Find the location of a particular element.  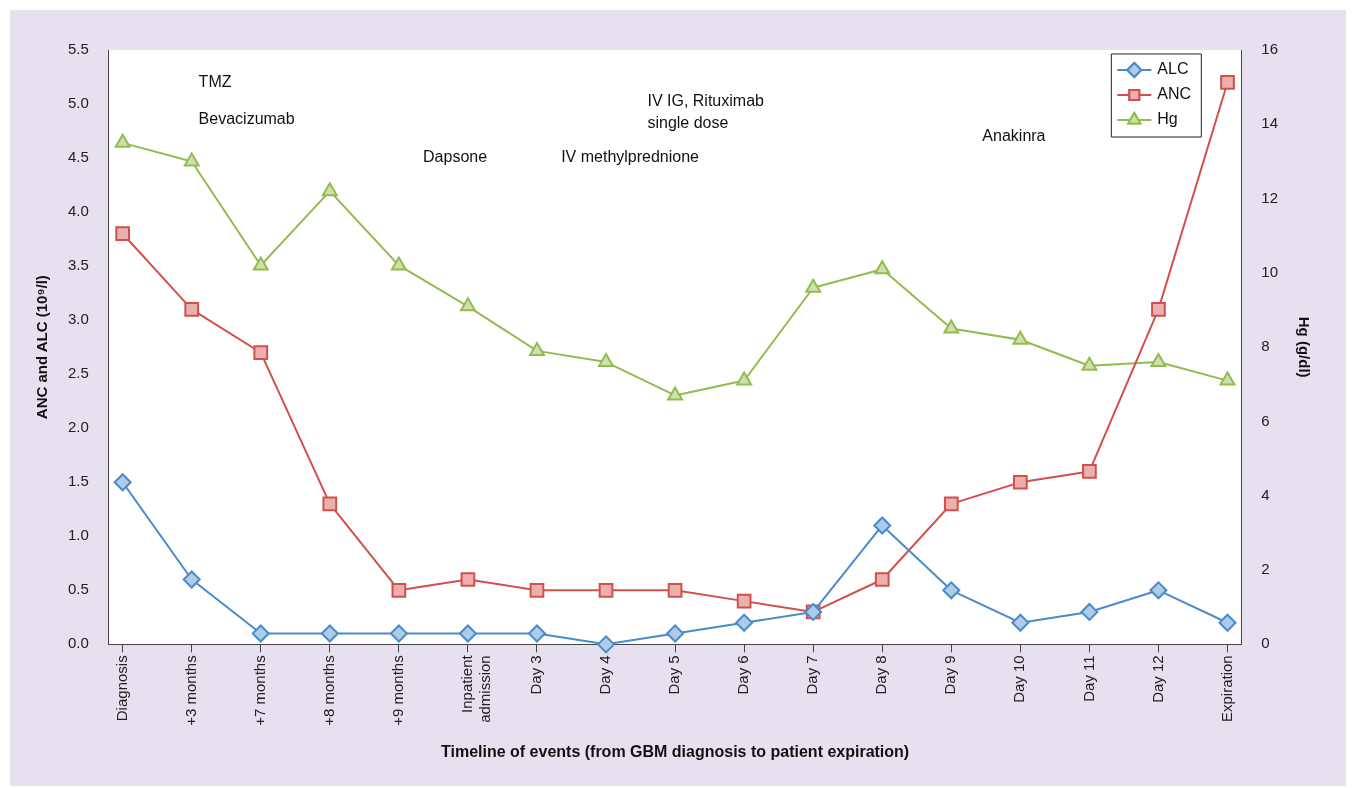

y-tick-label: 2.0 is located at coordinates (78, 427).